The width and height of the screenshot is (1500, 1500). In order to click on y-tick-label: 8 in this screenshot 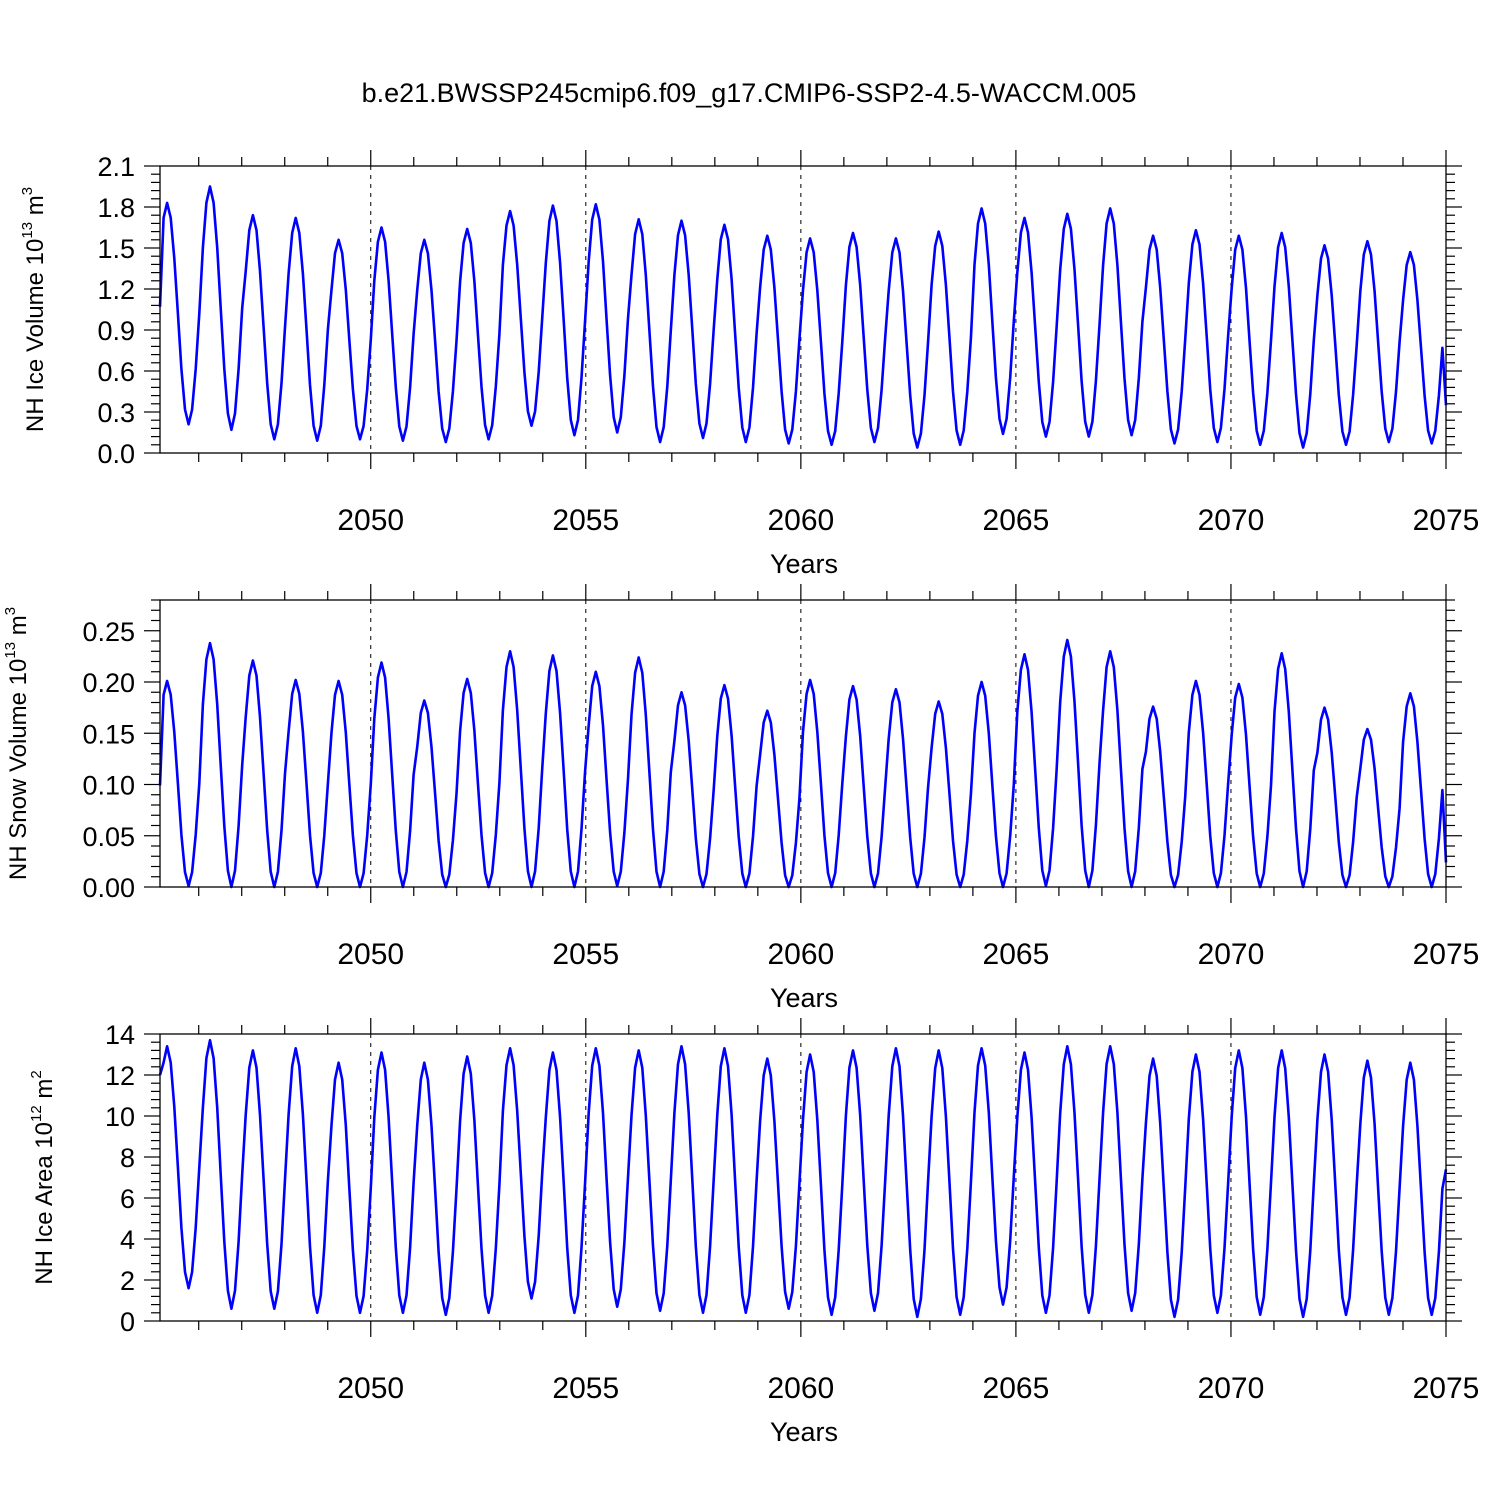, I will do `click(127, 1158)`.